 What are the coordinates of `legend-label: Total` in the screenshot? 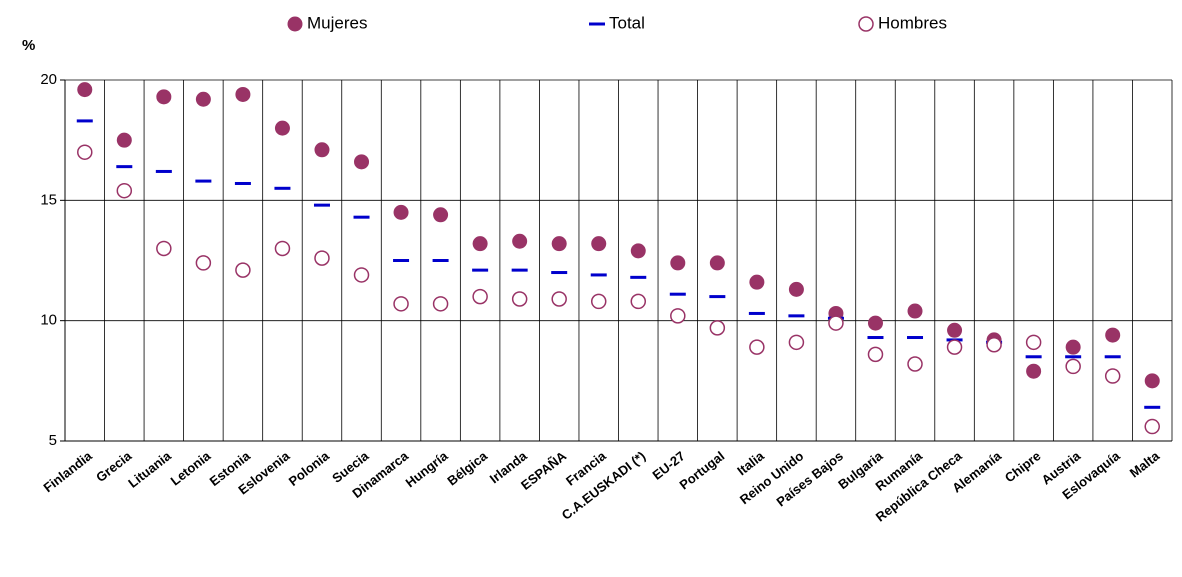 It's located at (627, 22).